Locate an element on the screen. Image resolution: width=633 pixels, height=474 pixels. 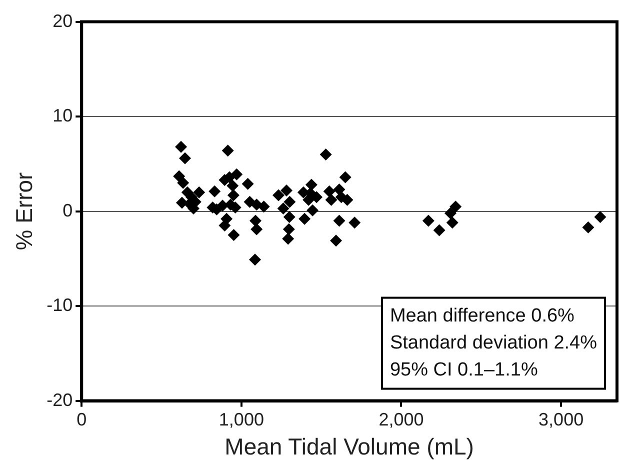
annotation: Standard deviation 2.4% is located at coordinates (494, 343).